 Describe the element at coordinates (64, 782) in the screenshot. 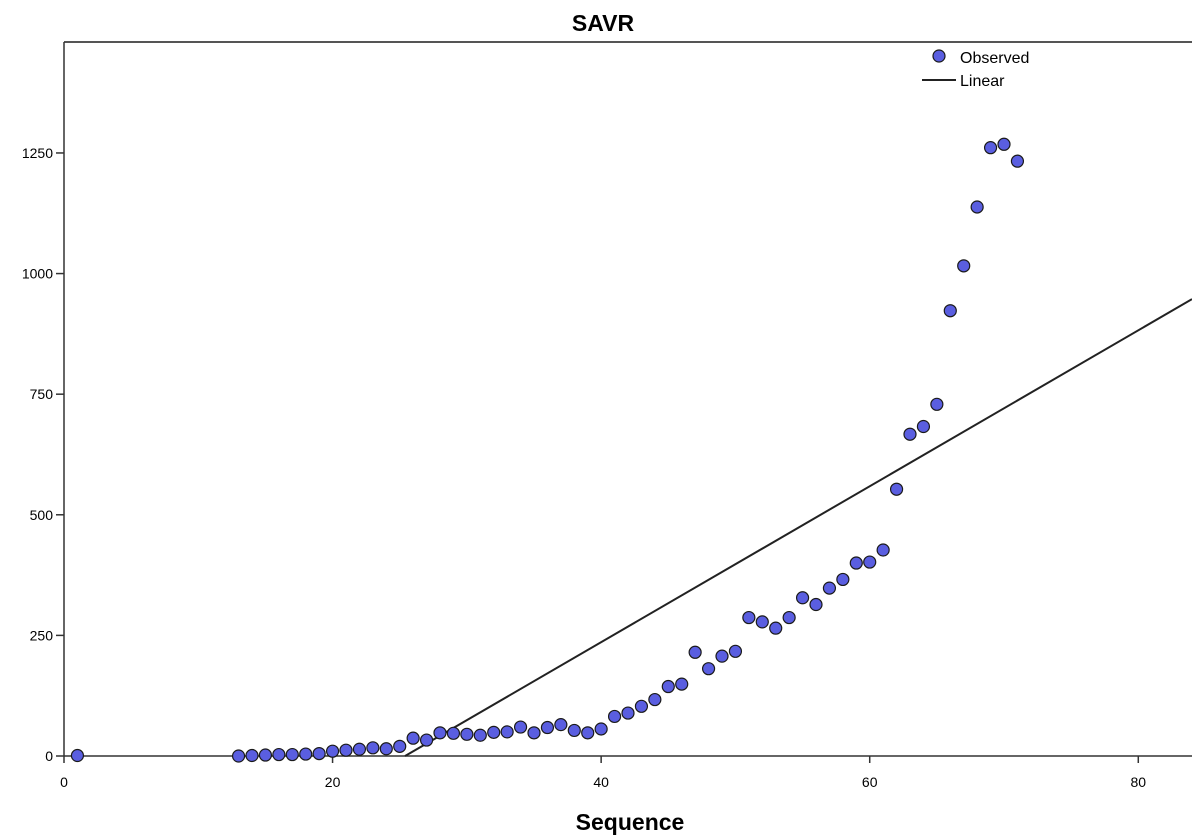

I see `x-tick-label: 0` at that location.